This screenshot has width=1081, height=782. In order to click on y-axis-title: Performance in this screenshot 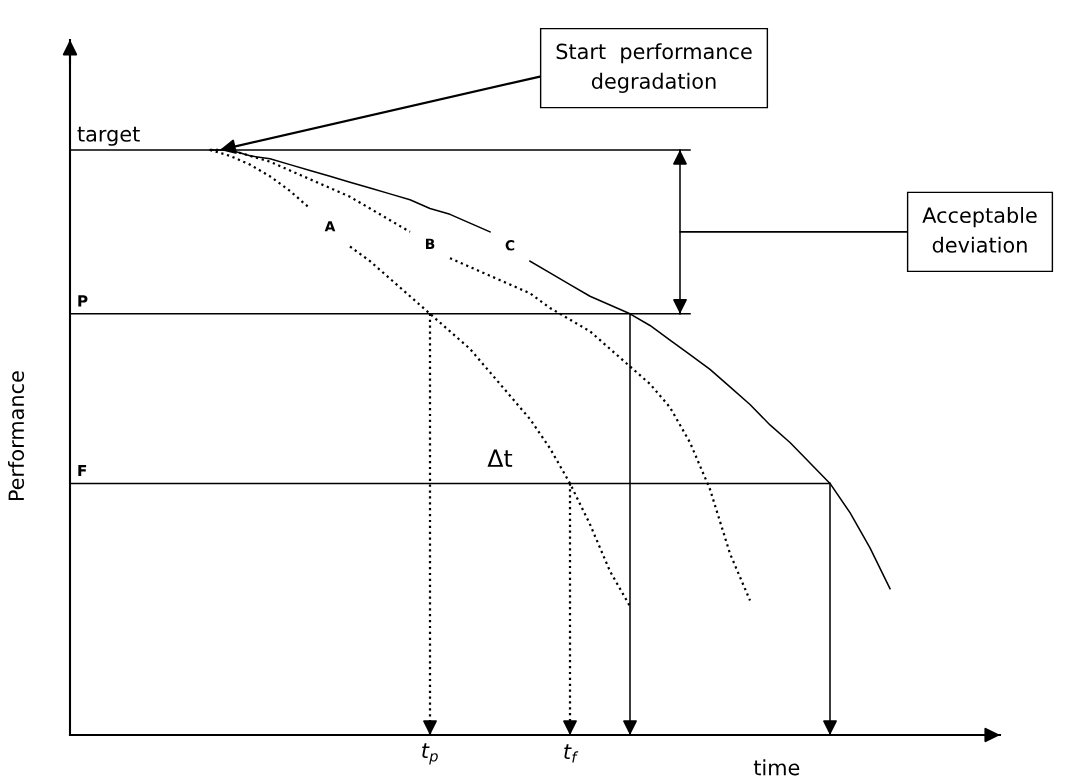, I will do `click(16, 436)`.